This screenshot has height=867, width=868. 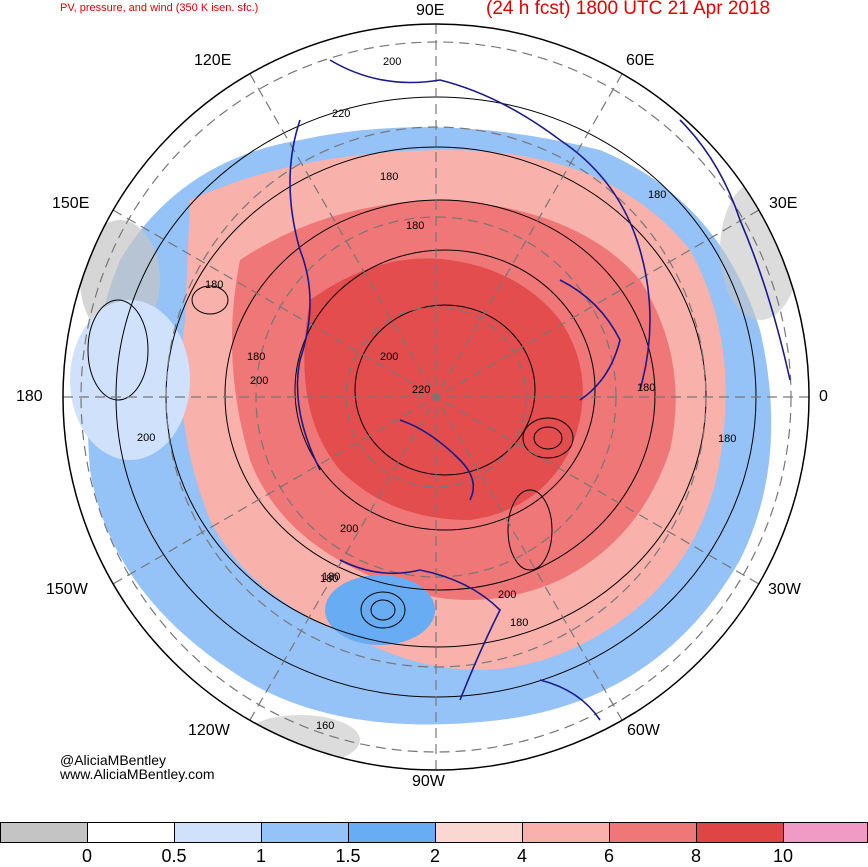 What do you see at coordinates (643, 730) in the screenshot?
I see `lon-label-60w: 60W` at bounding box center [643, 730].